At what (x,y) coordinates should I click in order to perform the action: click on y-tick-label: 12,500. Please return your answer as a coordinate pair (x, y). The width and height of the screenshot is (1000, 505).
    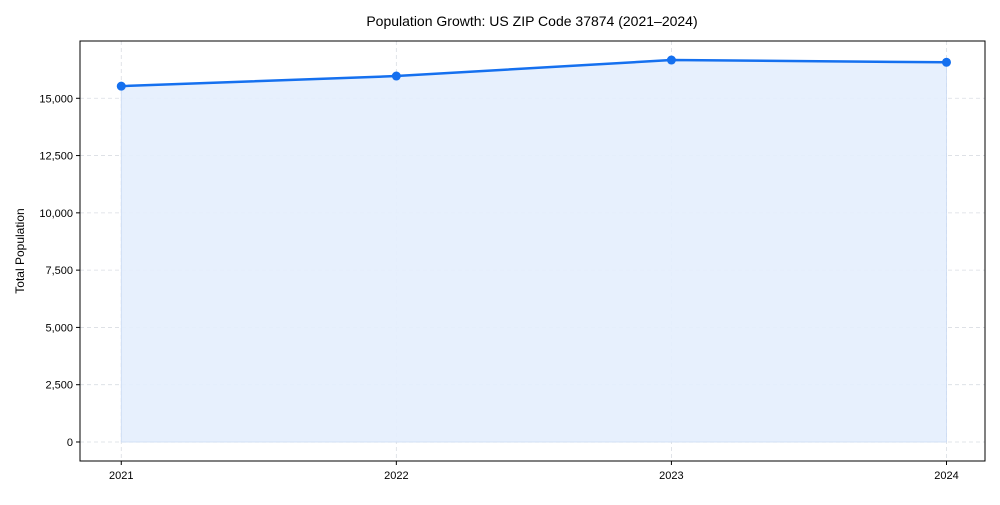
    Looking at the image, I should click on (56, 157).